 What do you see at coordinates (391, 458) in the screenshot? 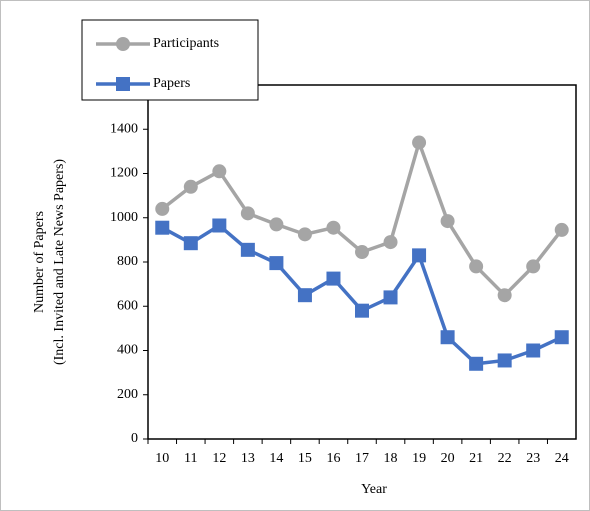
I see `x-tick-label: 18` at bounding box center [391, 458].